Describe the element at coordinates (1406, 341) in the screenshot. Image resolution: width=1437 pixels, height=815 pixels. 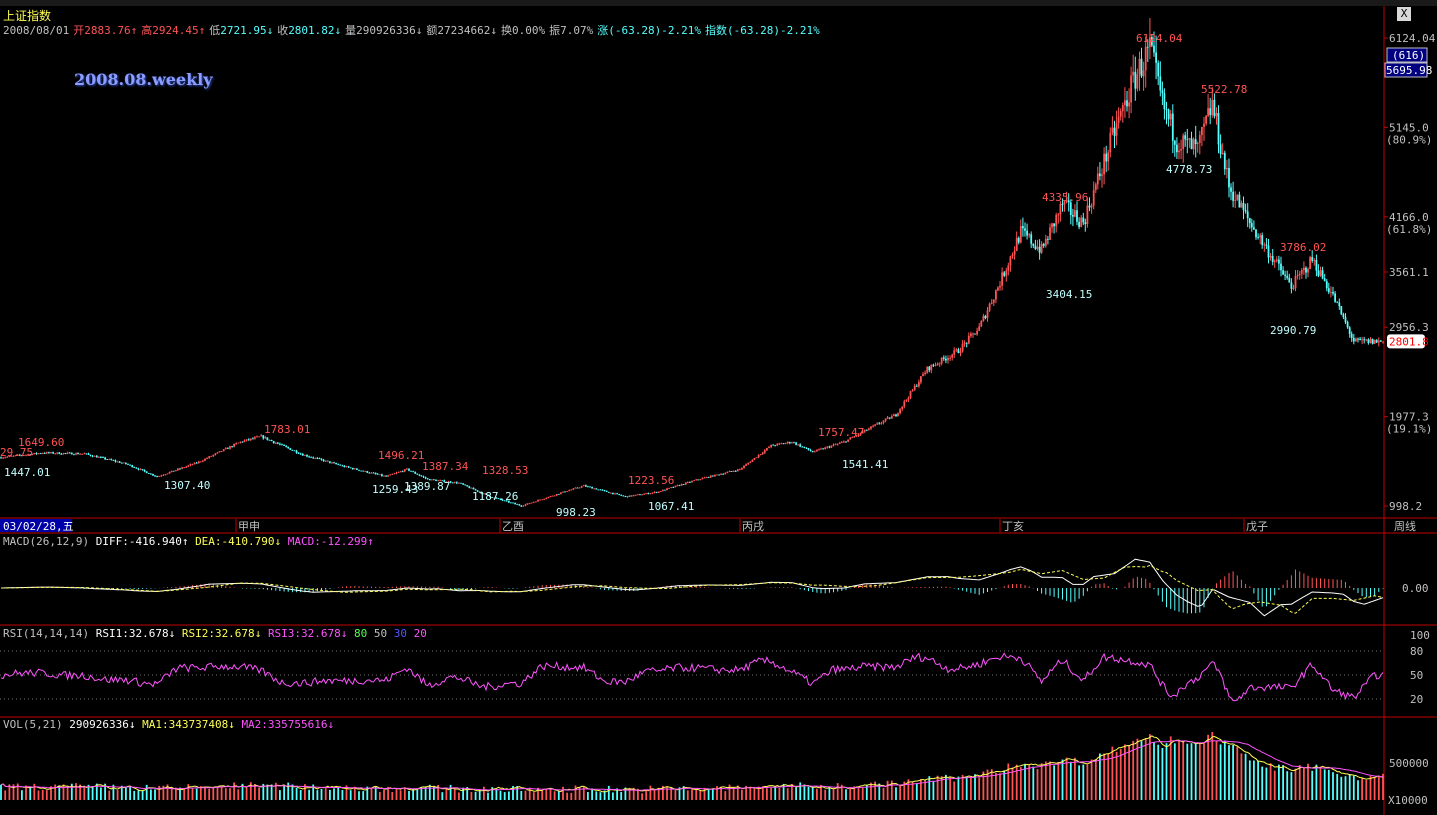
I see `current-price-box` at that location.